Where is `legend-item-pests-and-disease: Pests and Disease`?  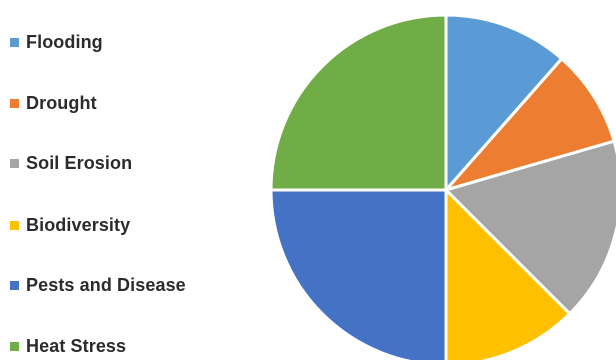 legend-item-pests-and-disease: Pests and Disease is located at coordinates (98, 285).